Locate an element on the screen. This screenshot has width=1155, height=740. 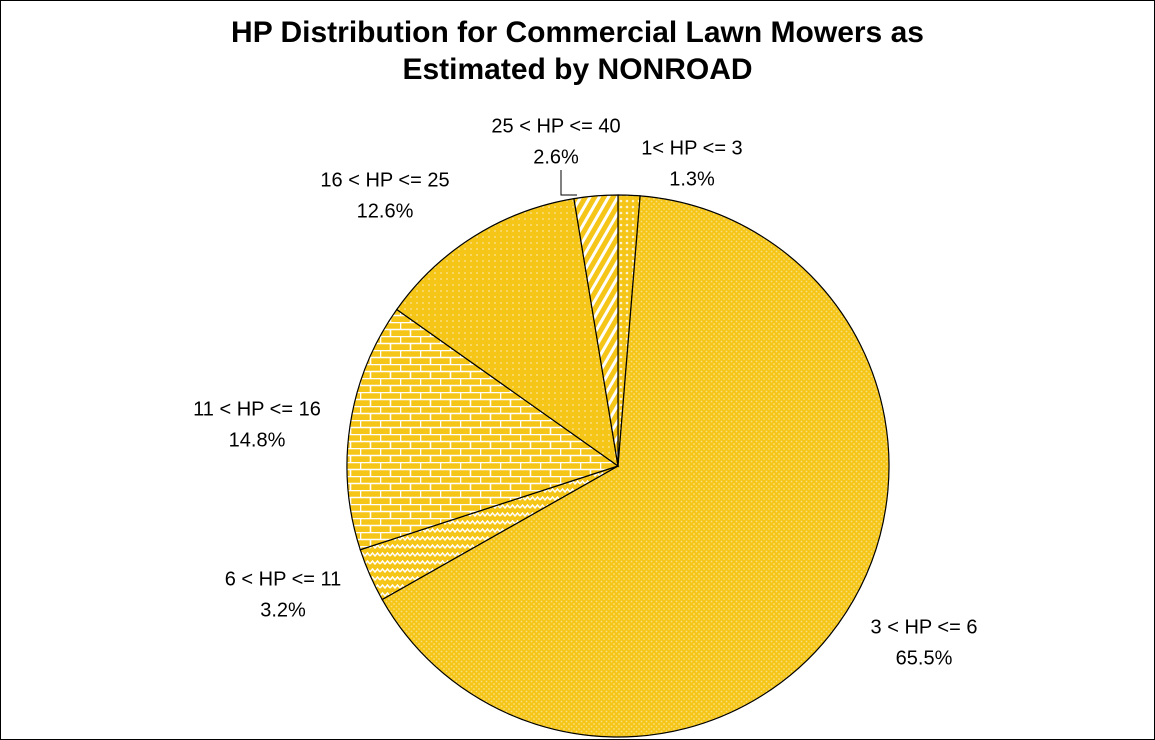
slice-label: 6 < HP <= 11 is located at coordinates (283, 579).